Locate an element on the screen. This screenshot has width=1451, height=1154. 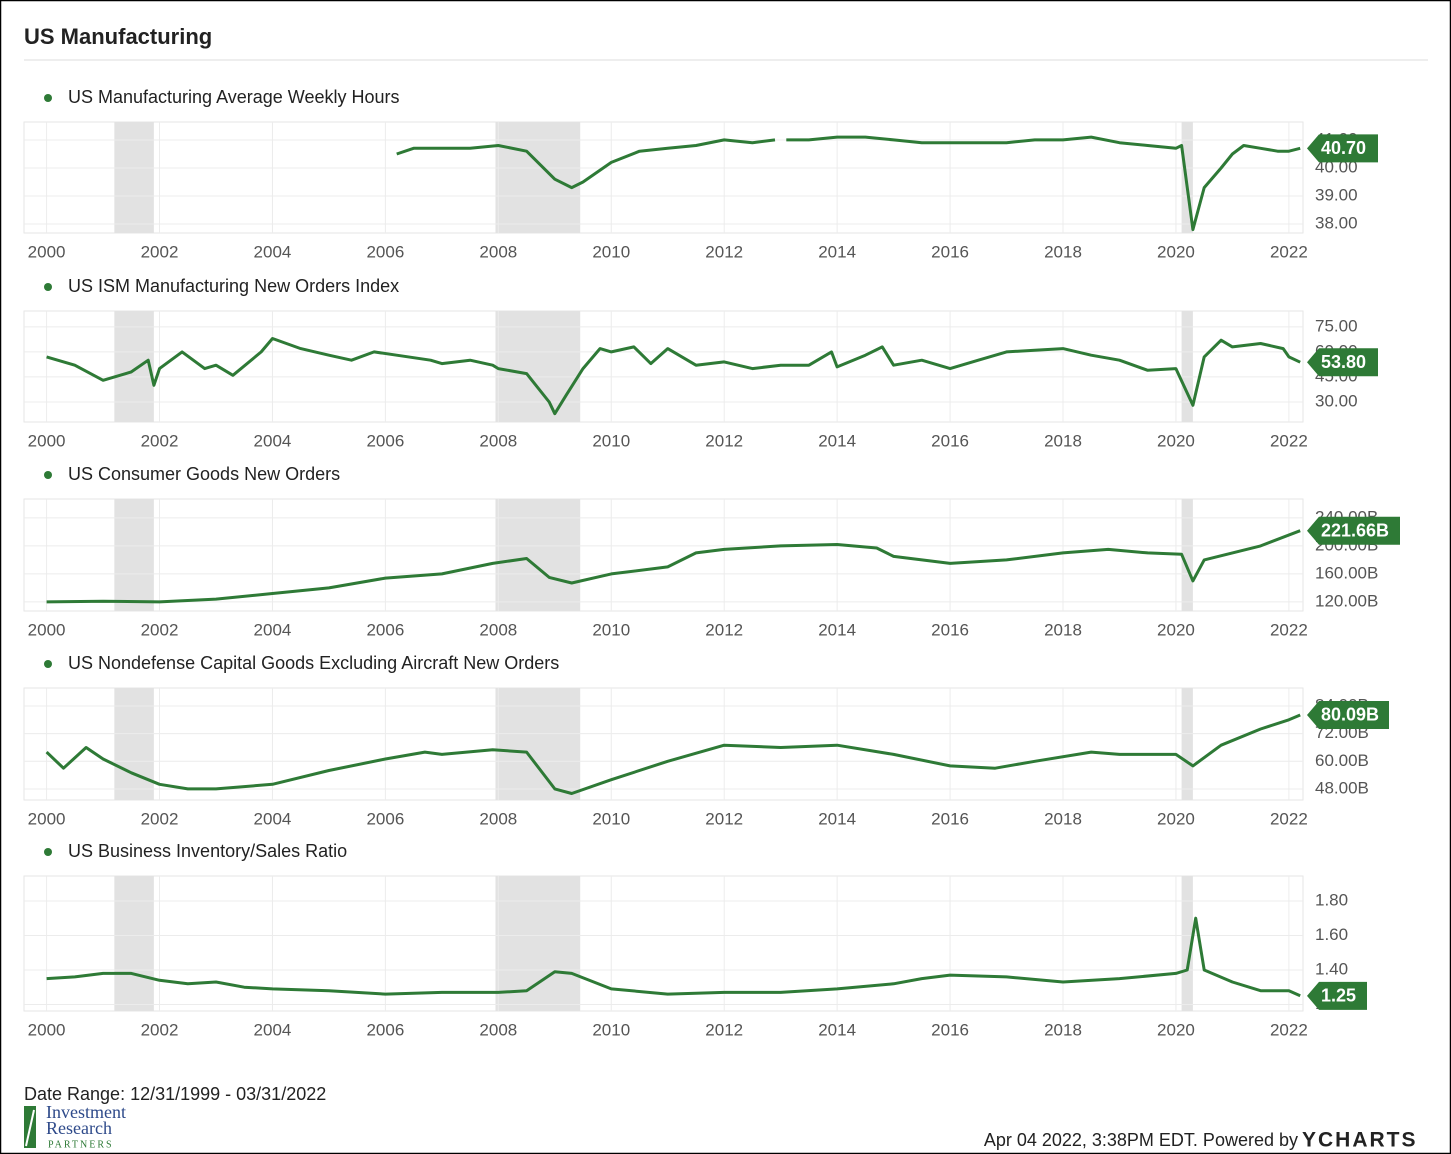
y-tick-label: 75.00 is located at coordinates (1336, 325).